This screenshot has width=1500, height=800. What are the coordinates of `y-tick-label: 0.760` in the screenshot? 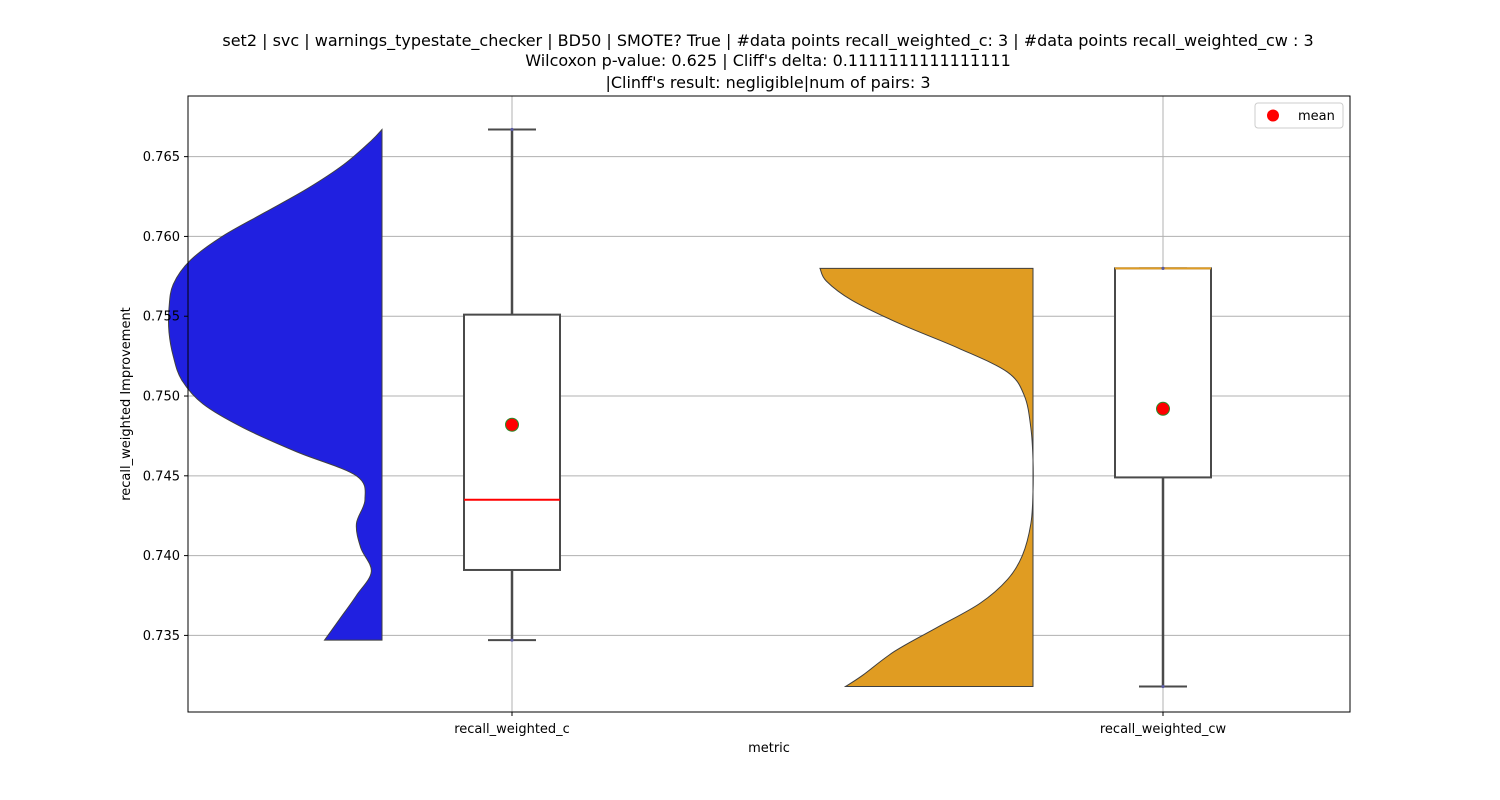 It's located at (161, 237).